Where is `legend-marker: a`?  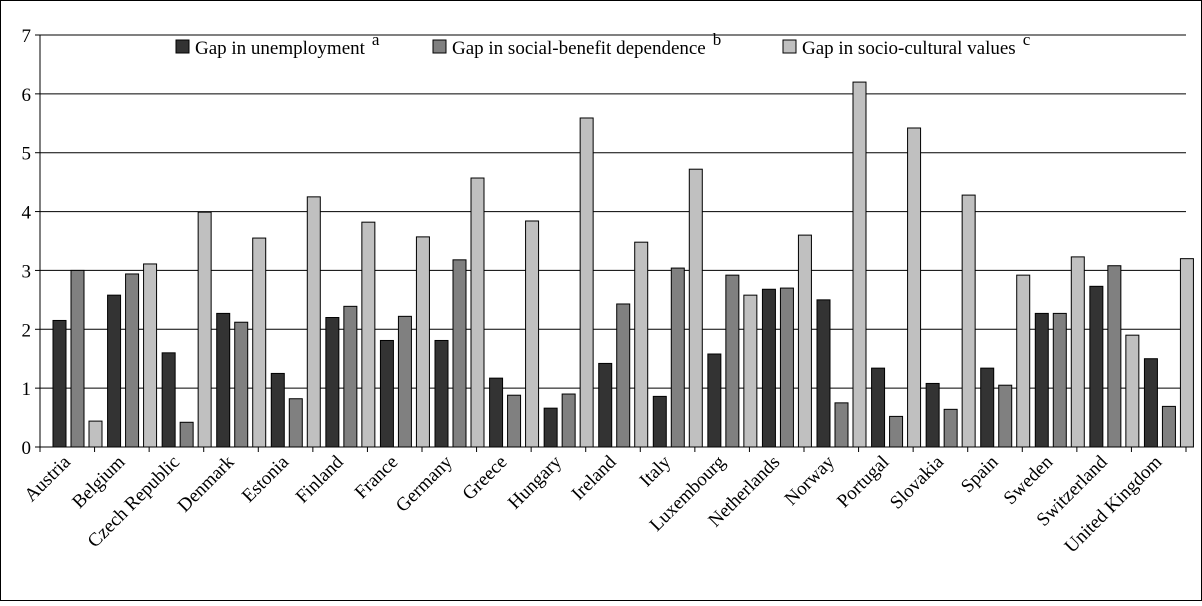
legend-marker: a is located at coordinates (376, 39).